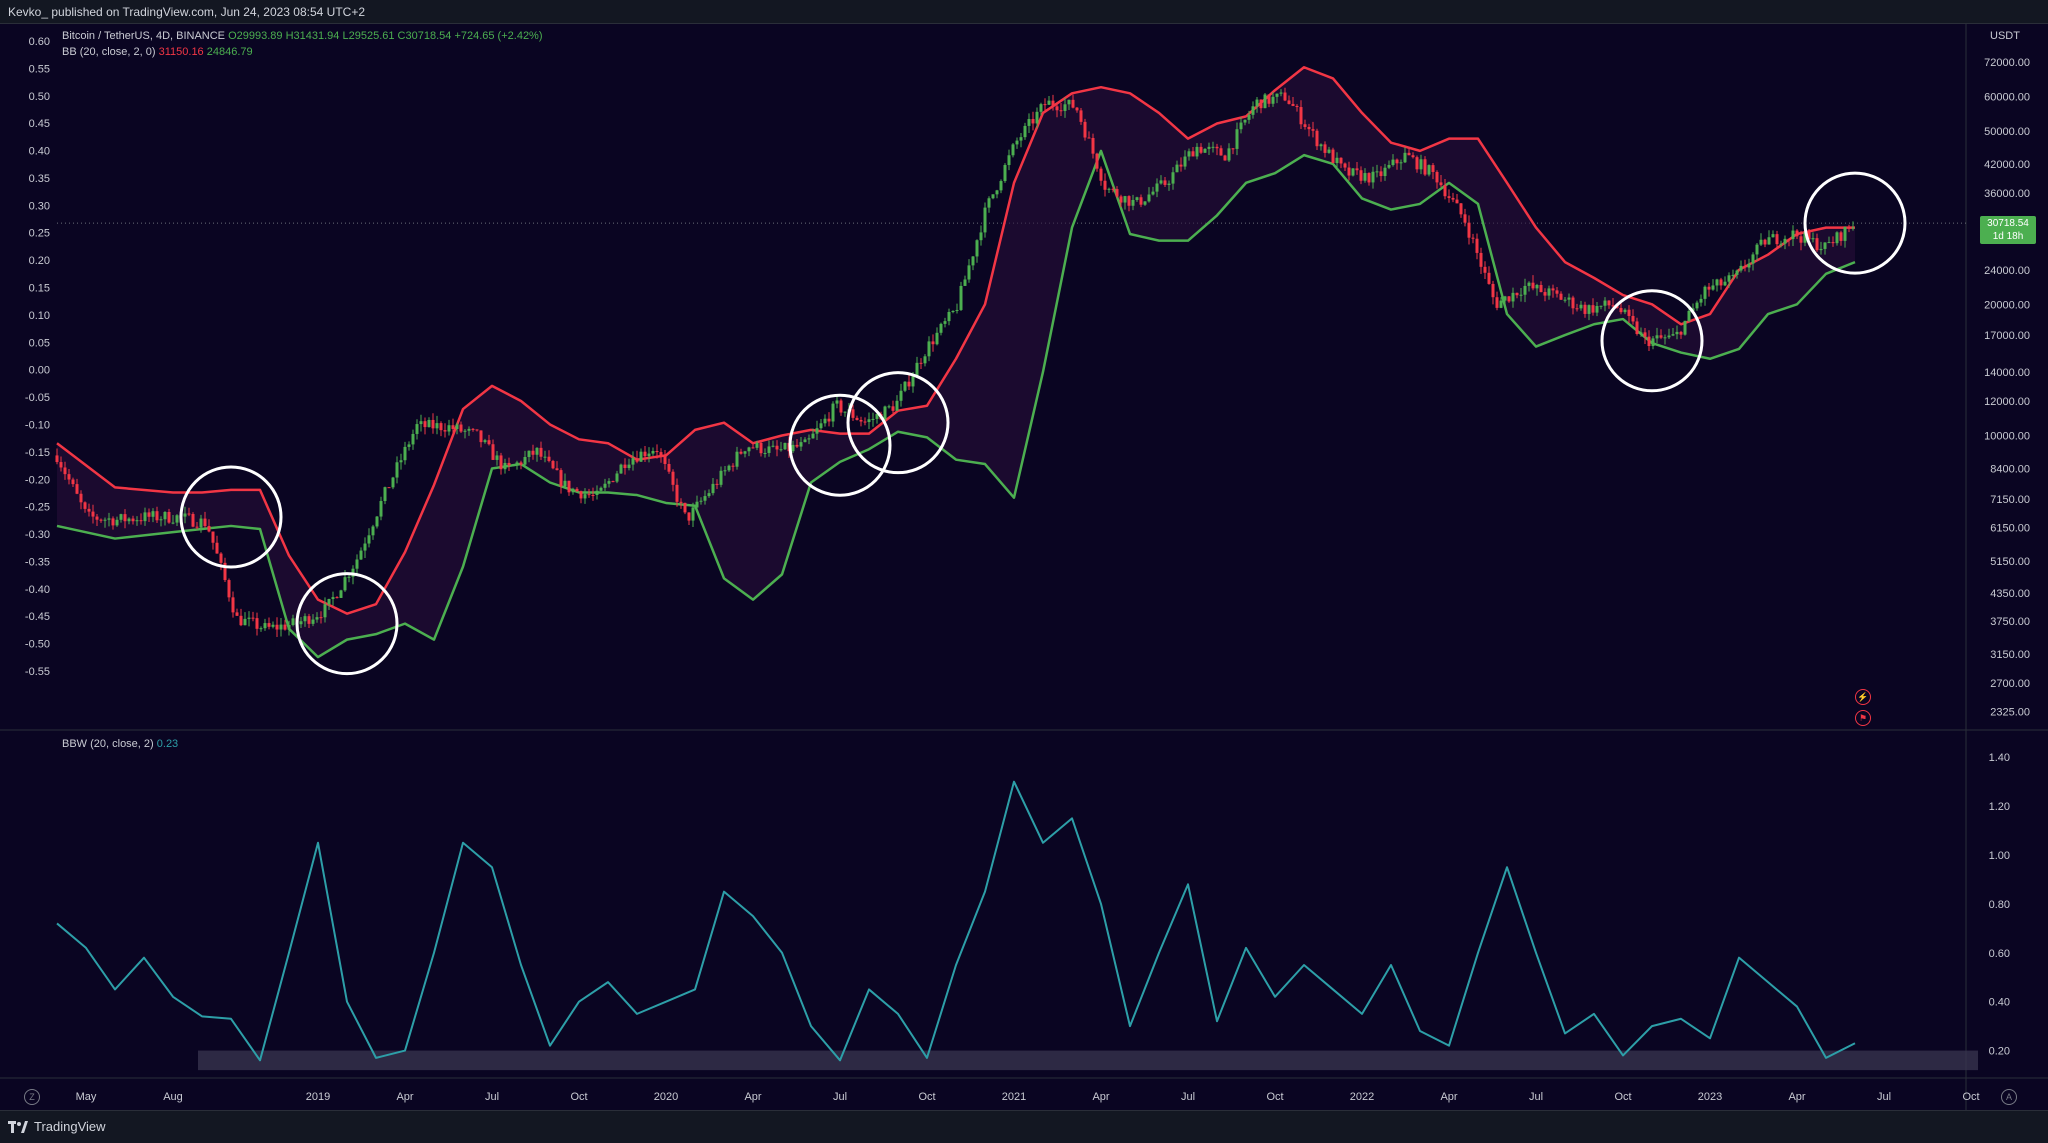 This screenshot has height=1143, width=2048. I want to click on time-tick-label: Jul, so click(1188, 1097).